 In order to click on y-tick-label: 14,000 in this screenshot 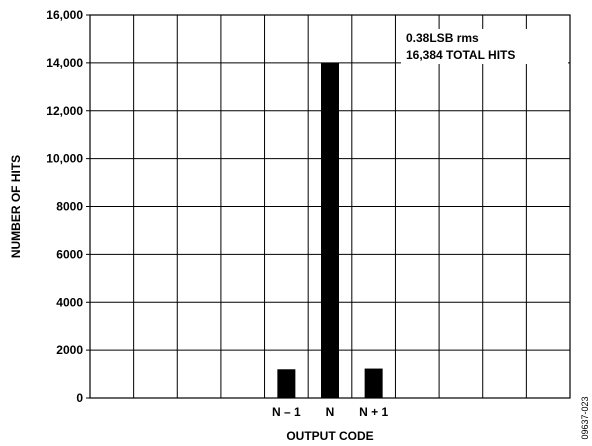, I will do `click(64, 63)`.